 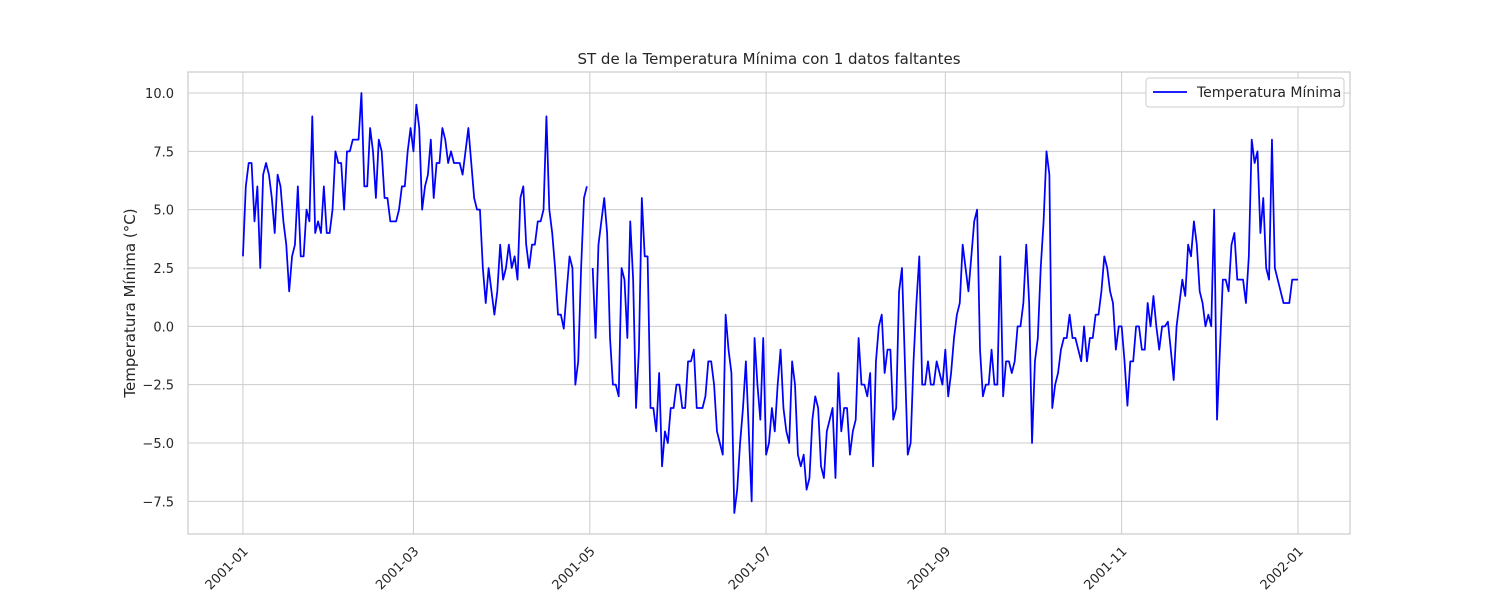 I want to click on y-tick-label: −2.5, so click(x=158, y=386).